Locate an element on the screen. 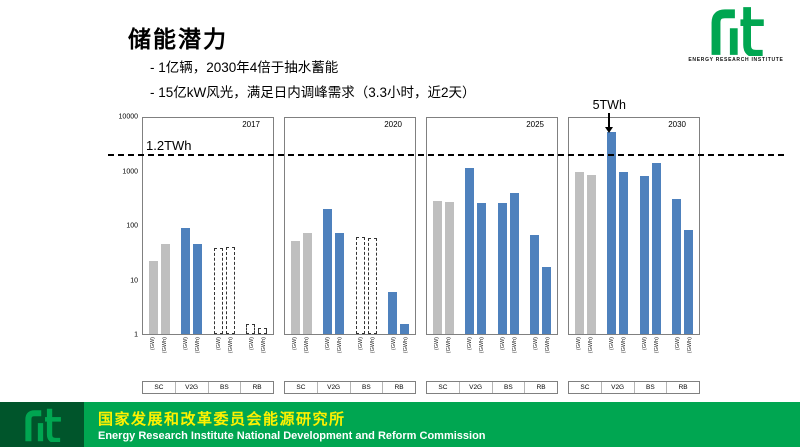 This screenshot has width=800, height=447. group-label-V2G: V2G is located at coordinates (475, 387).